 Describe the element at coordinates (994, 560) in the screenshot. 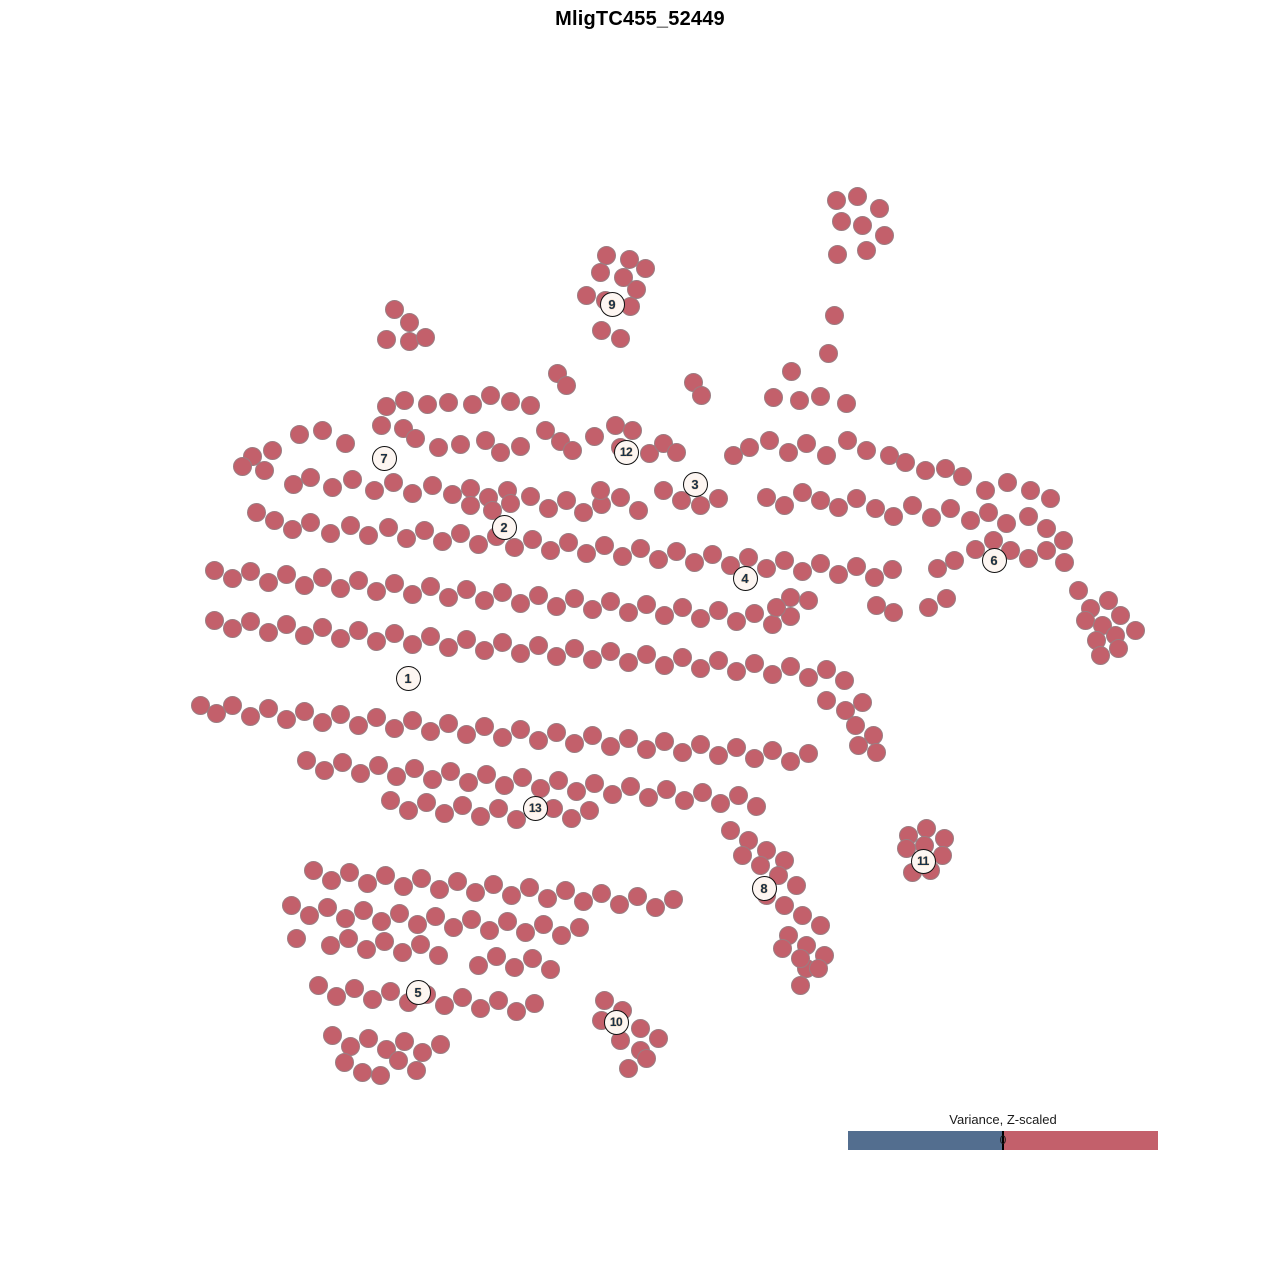

I see `cluster-label-6: 6` at that location.